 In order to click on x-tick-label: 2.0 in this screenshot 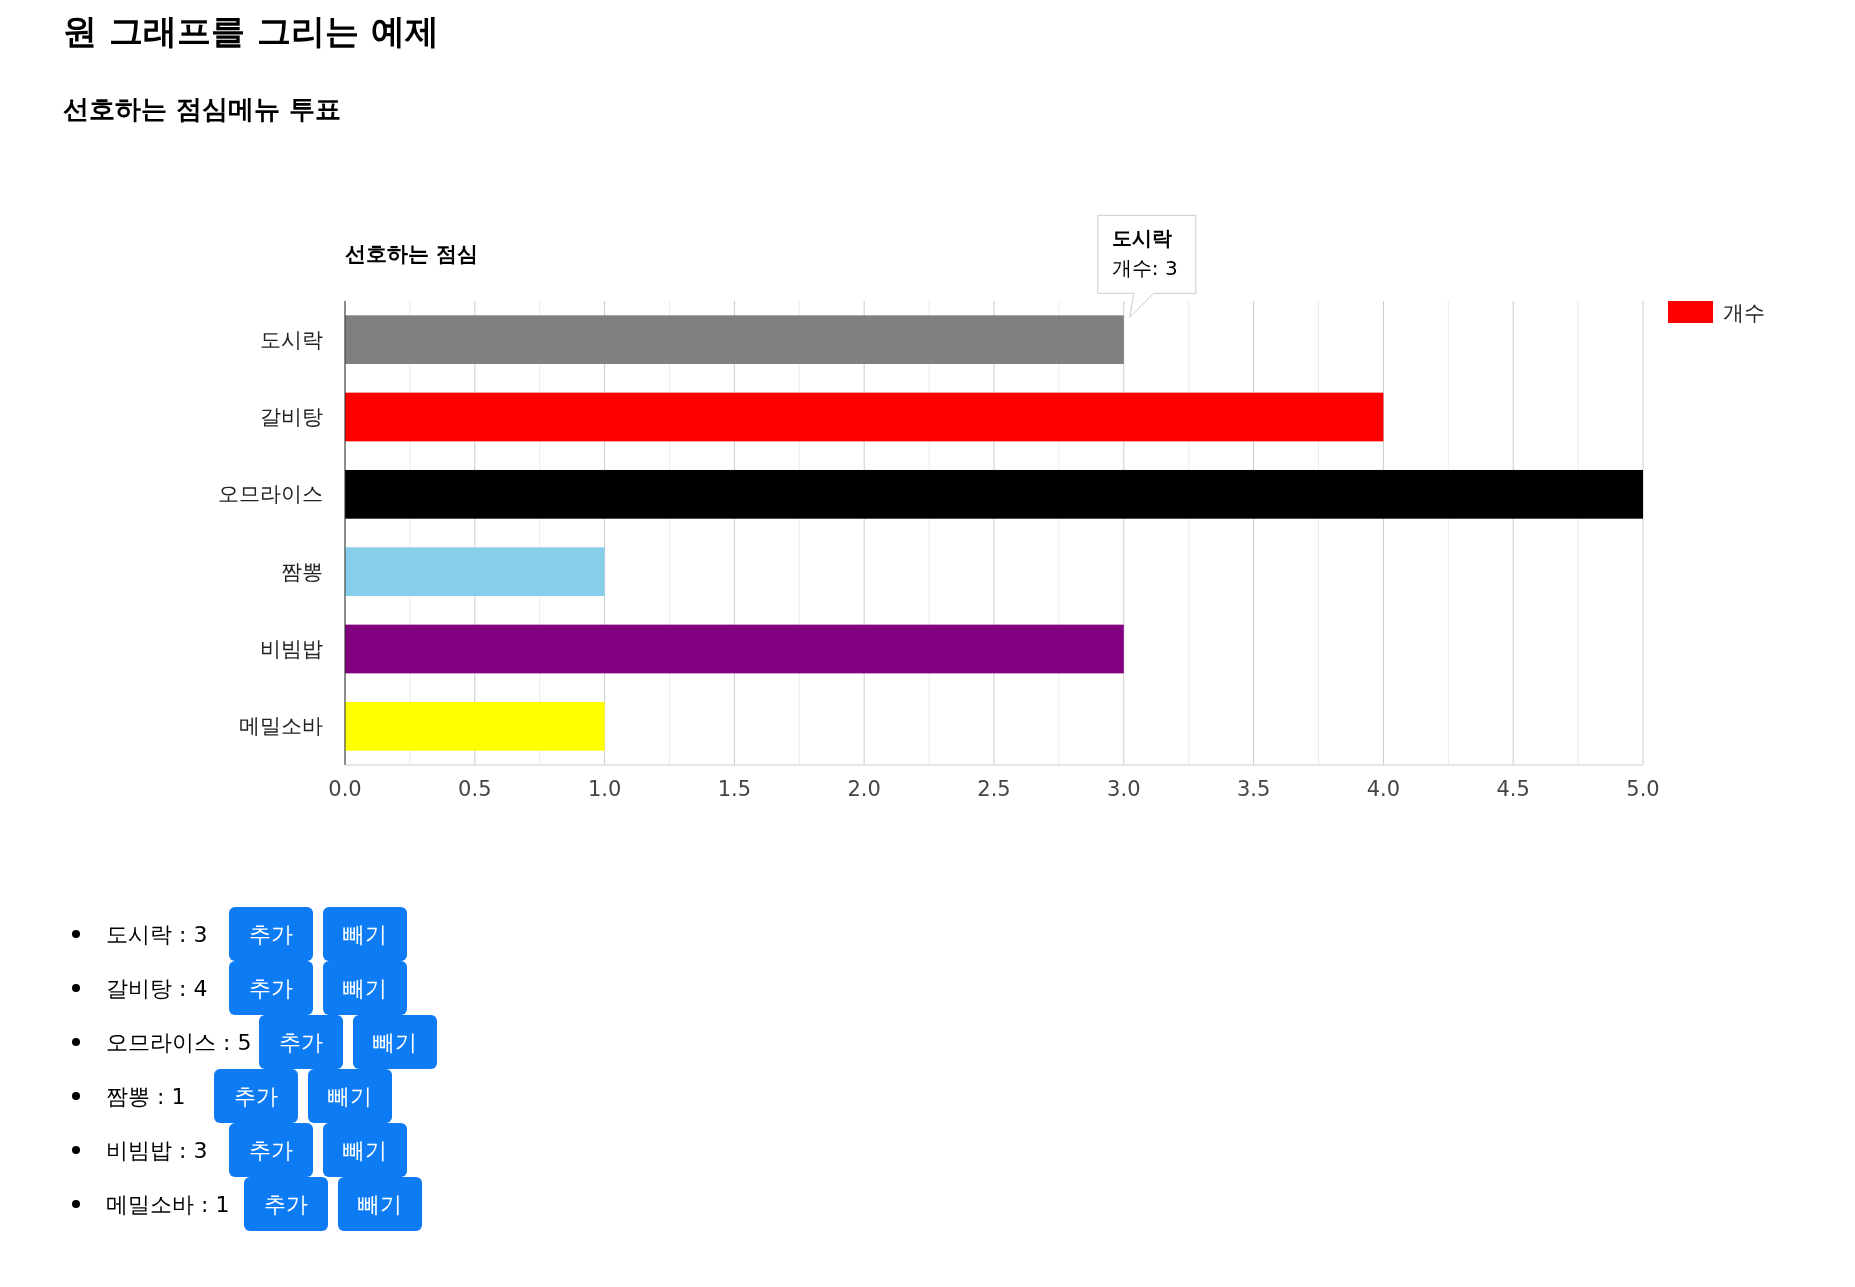, I will do `click(864, 789)`.